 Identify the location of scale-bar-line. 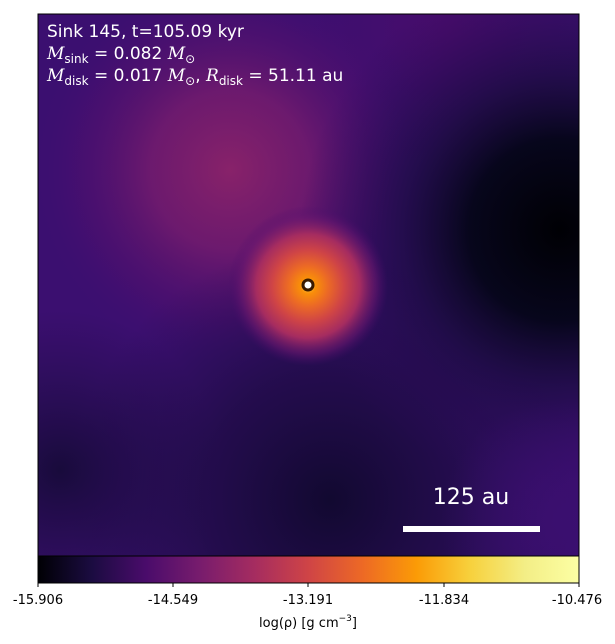
(471, 529).